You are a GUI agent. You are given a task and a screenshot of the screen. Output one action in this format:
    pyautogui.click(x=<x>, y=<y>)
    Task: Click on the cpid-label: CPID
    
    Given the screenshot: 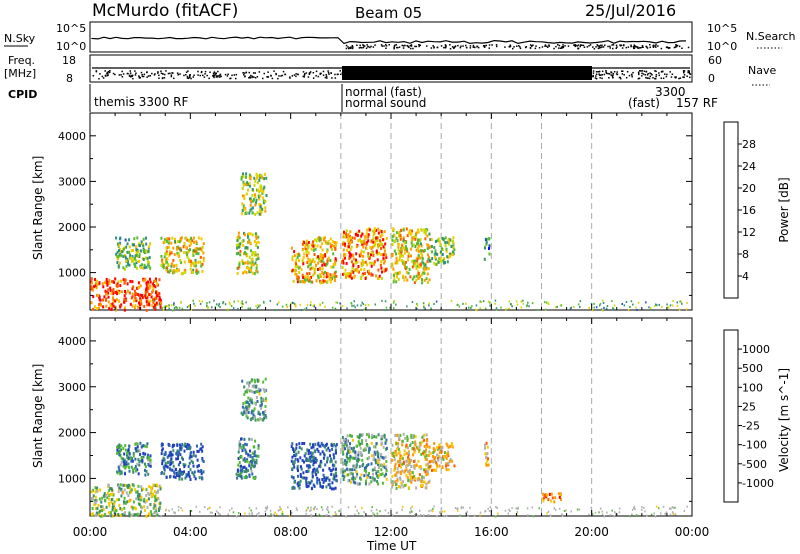 What is the action you would take?
    pyautogui.click(x=22, y=94)
    